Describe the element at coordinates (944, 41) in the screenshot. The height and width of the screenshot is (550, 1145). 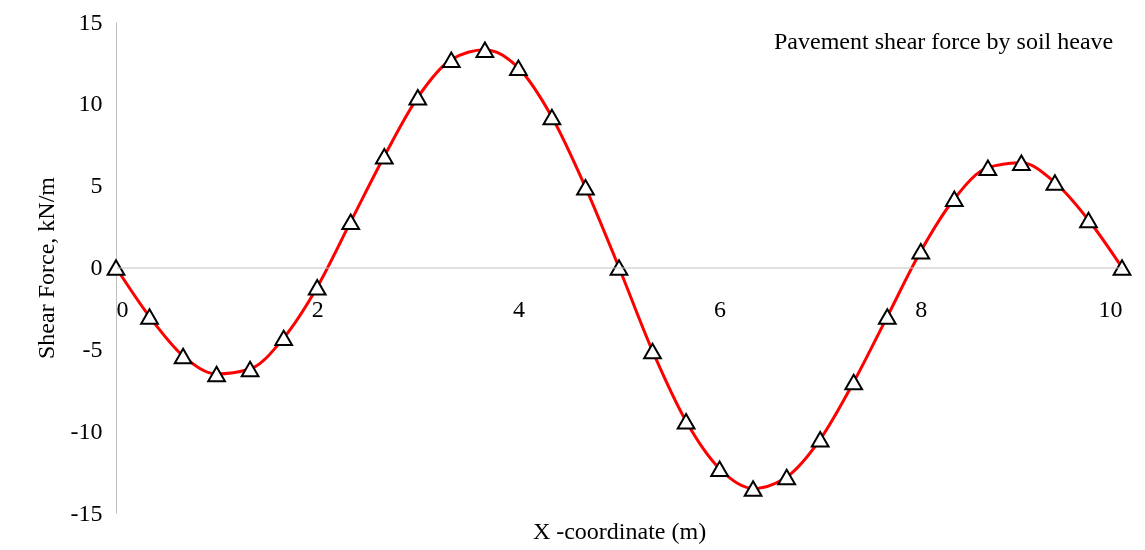
I see `text: Pavement shear force by soil heave` at that location.